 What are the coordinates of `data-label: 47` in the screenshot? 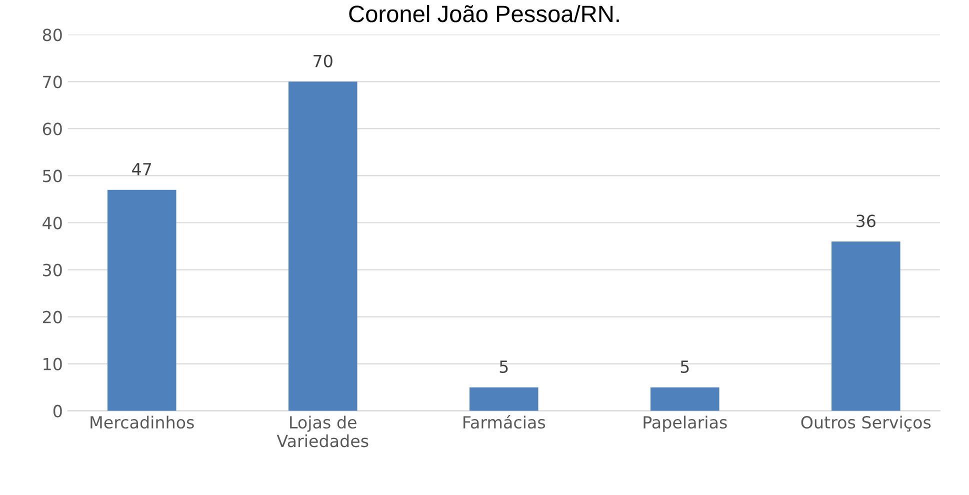 It's located at (142, 169).